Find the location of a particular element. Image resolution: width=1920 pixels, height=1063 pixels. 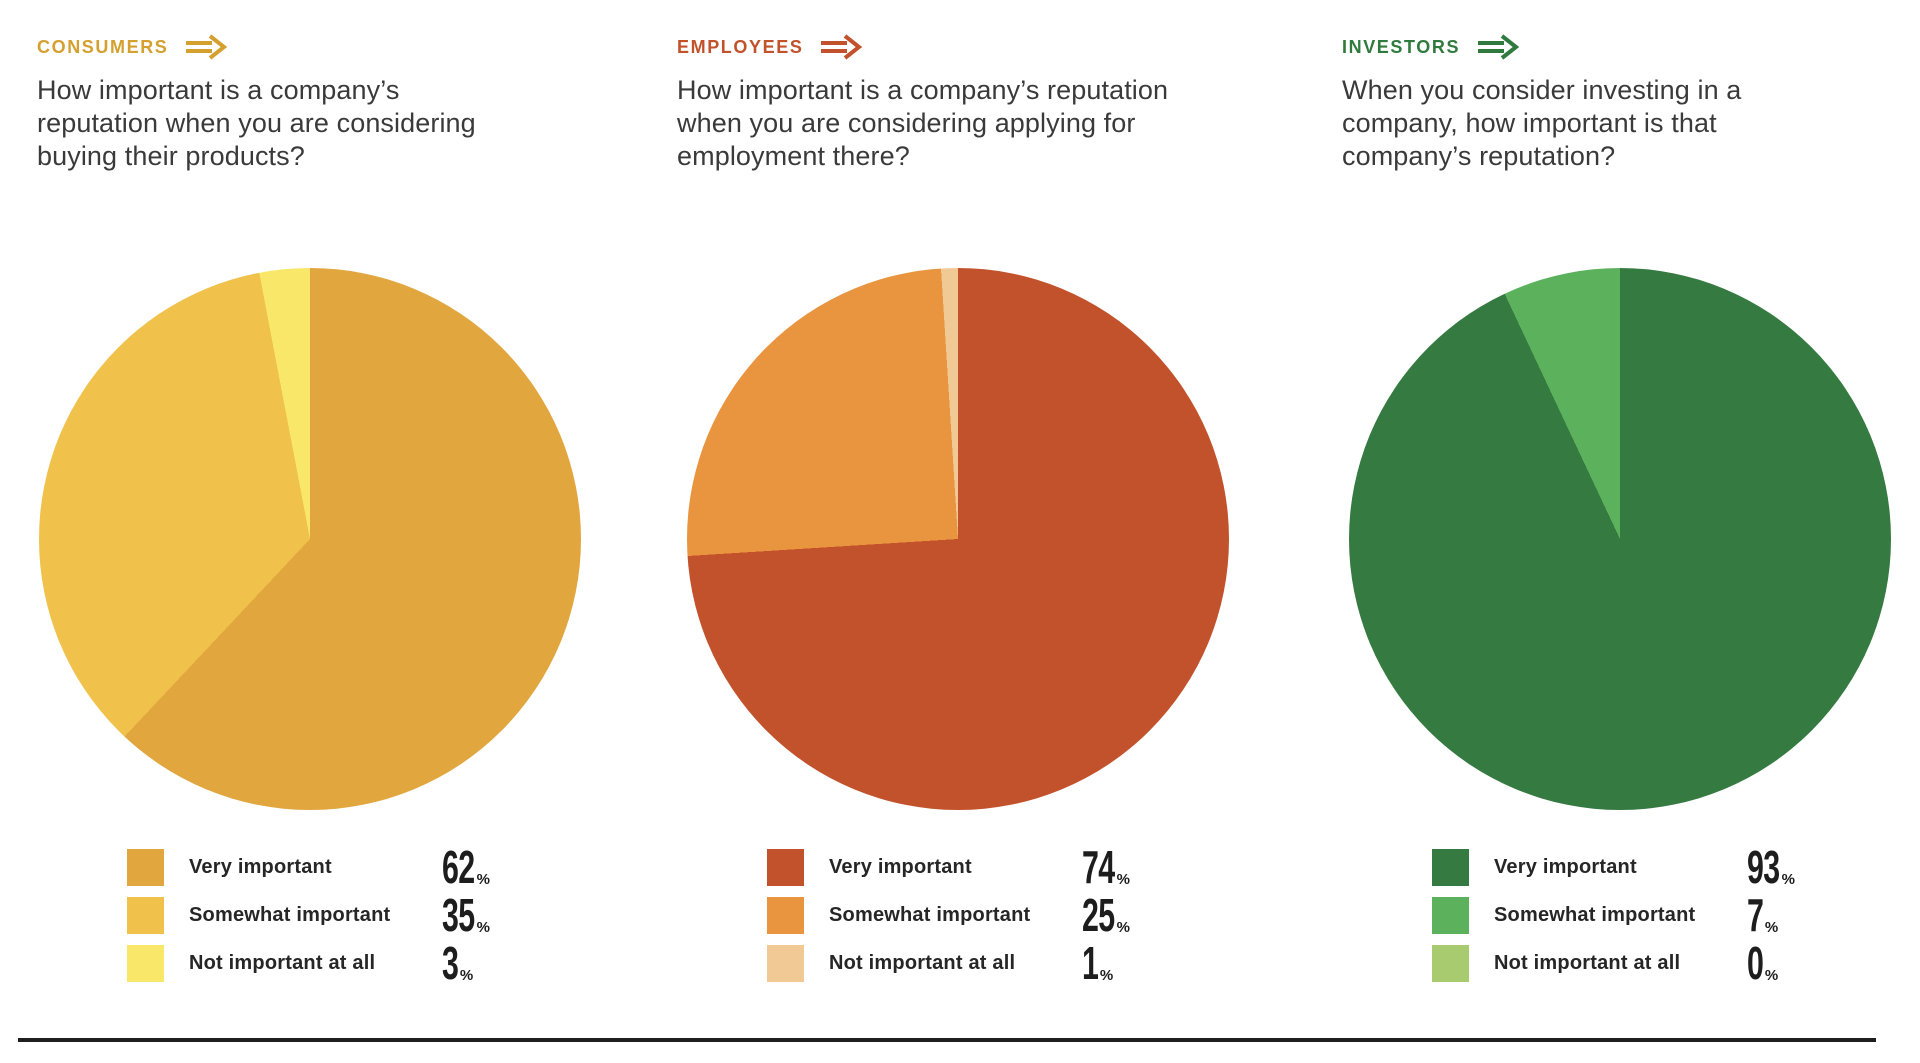

legend-row: Not important at all 3% is located at coordinates (308, 963).